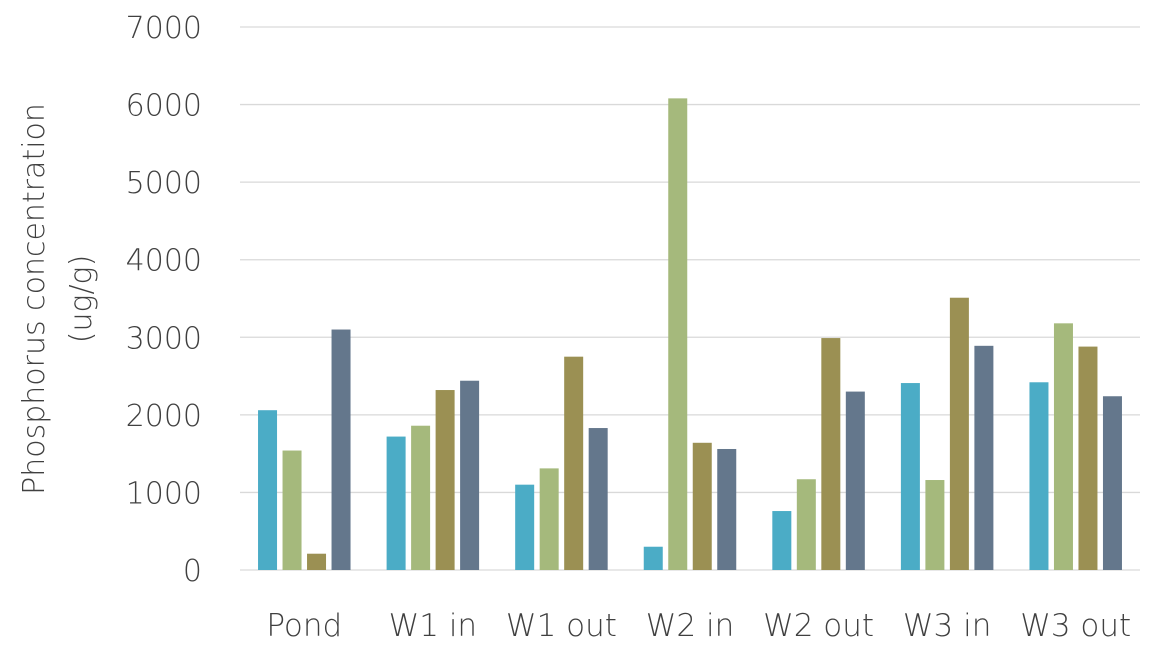 This screenshot has height=650, width=1153. Describe the element at coordinates (164, 300) in the screenshot. I see `y-axis-ticks: 0 1000 2000 3000 4000 5000 6000 7000` at that location.